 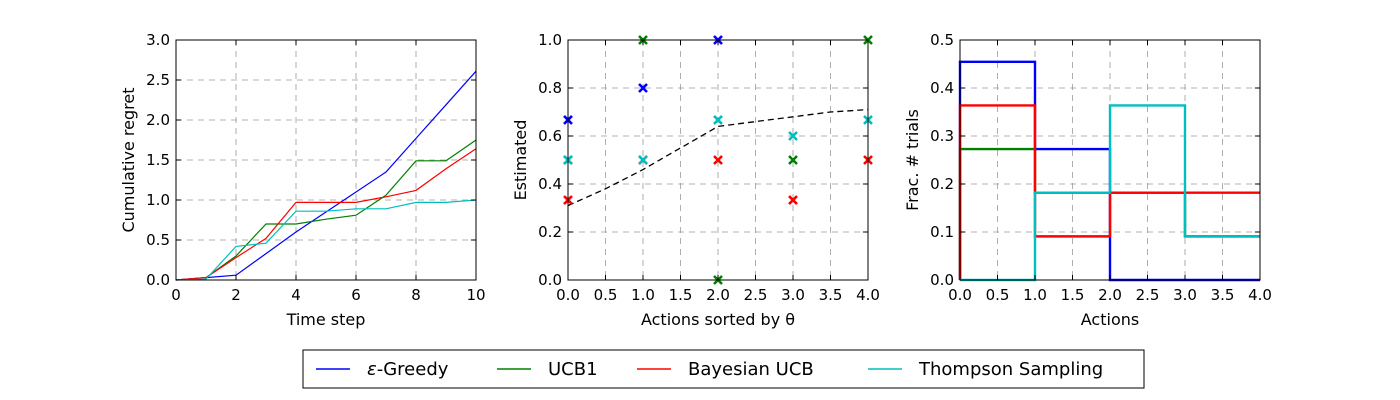 What do you see at coordinates (475, 295) in the screenshot?
I see `x-tick-label: 10` at bounding box center [475, 295].